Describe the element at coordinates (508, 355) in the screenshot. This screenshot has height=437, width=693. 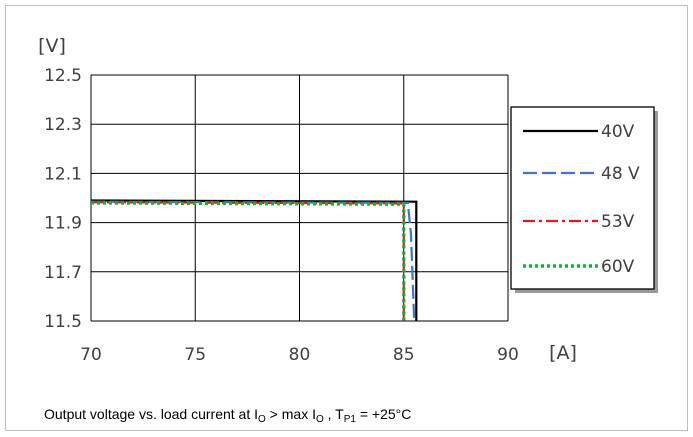
I see `x-tick-label: 90` at that location.